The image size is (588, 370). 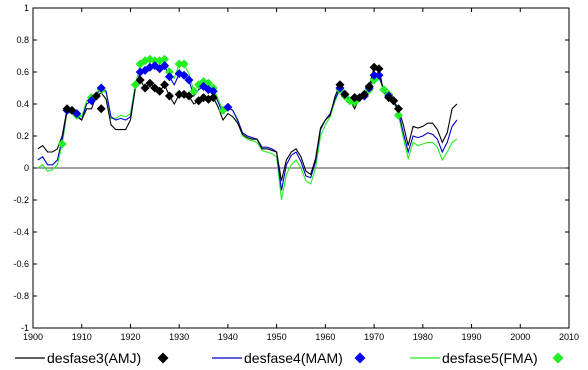 What do you see at coordinates (277, 337) in the screenshot?
I see `x-tick-label: 1950` at bounding box center [277, 337].